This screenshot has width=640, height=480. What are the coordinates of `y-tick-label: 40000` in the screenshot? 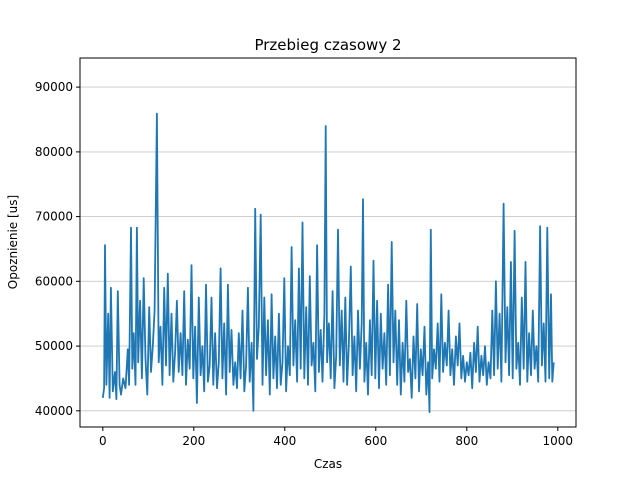 It's located at (54, 411).